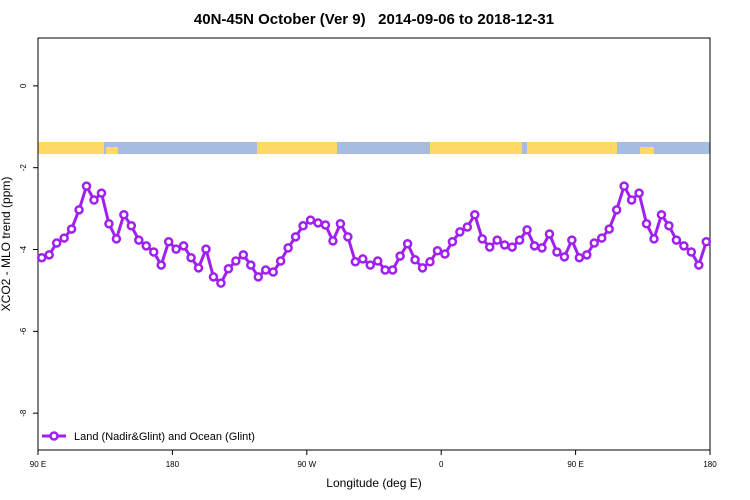  What do you see at coordinates (23, 249) in the screenshot?
I see `y-tick-label: -4` at bounding box center [23, 249].